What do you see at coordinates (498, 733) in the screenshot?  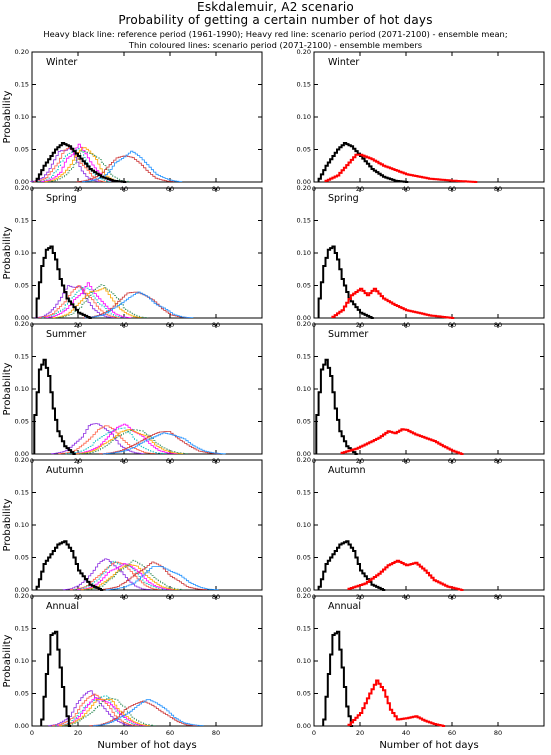 I see `x-tick-label: 80` at bounding box center [498, 733].